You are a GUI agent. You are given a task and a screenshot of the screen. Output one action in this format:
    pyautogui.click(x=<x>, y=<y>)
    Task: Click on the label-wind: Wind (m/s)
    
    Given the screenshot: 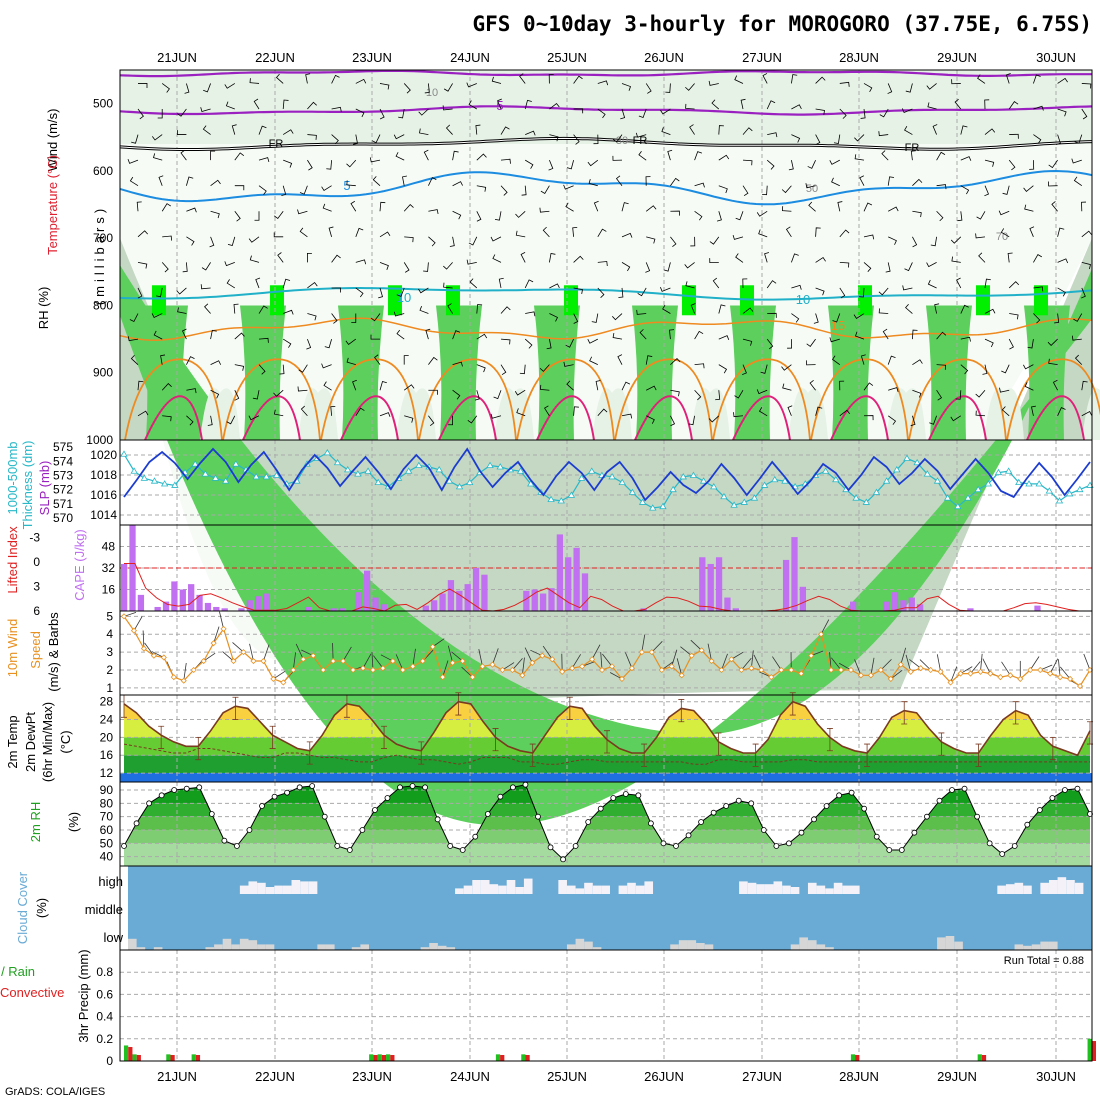 What is the action you would take?
    pyautogui.click(x=52, y=140)
    